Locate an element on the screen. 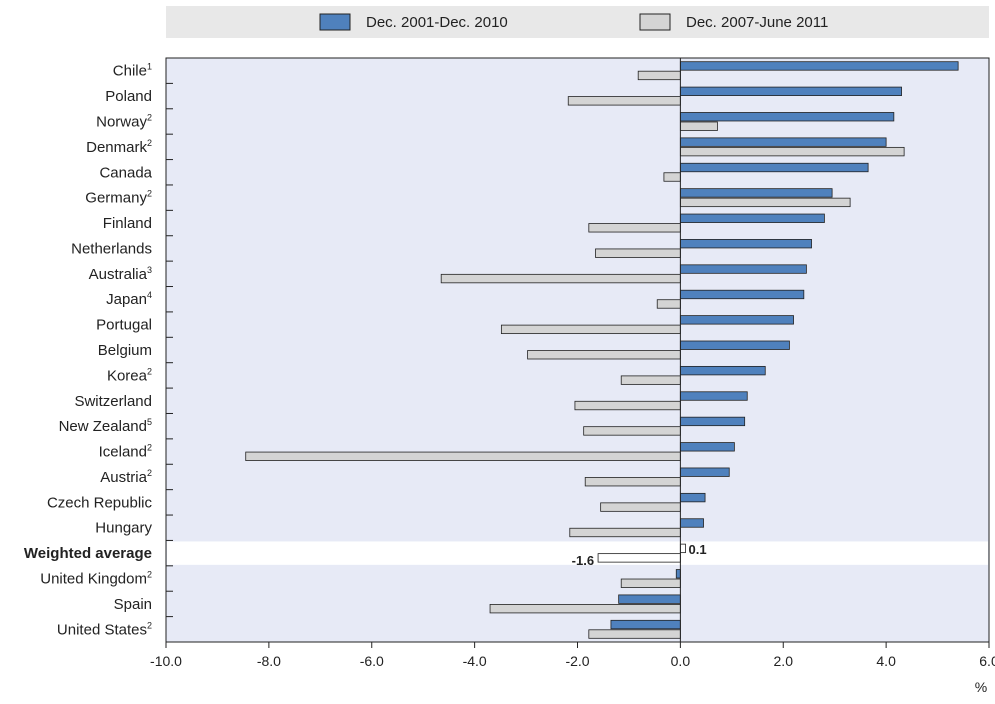  data-label: -1.6 is located at coordinates (583, 560).